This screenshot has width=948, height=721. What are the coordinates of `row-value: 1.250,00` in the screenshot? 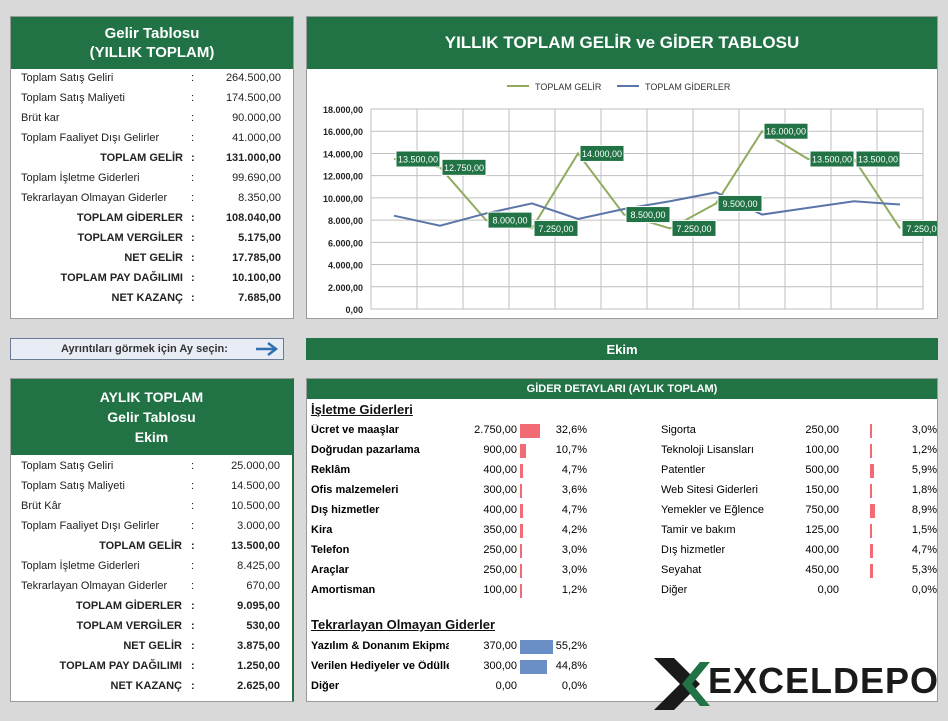 It's located at (258, 666).